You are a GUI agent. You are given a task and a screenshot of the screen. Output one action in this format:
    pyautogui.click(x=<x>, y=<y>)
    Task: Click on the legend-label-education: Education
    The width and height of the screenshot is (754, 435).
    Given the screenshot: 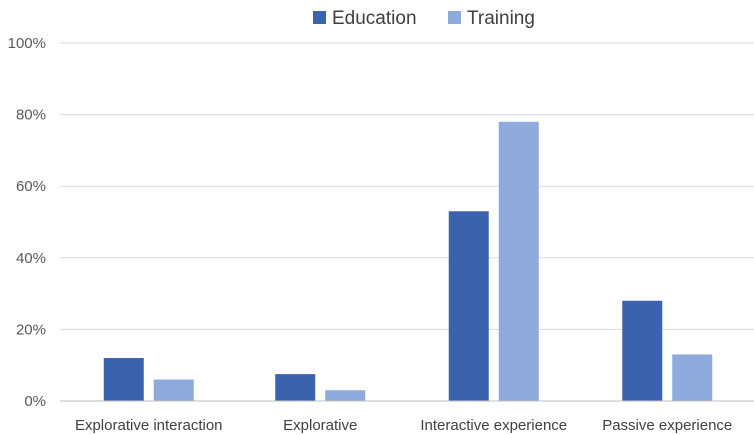 What is the action you would take?
    pyautogui.click(x=374, y=18)
    